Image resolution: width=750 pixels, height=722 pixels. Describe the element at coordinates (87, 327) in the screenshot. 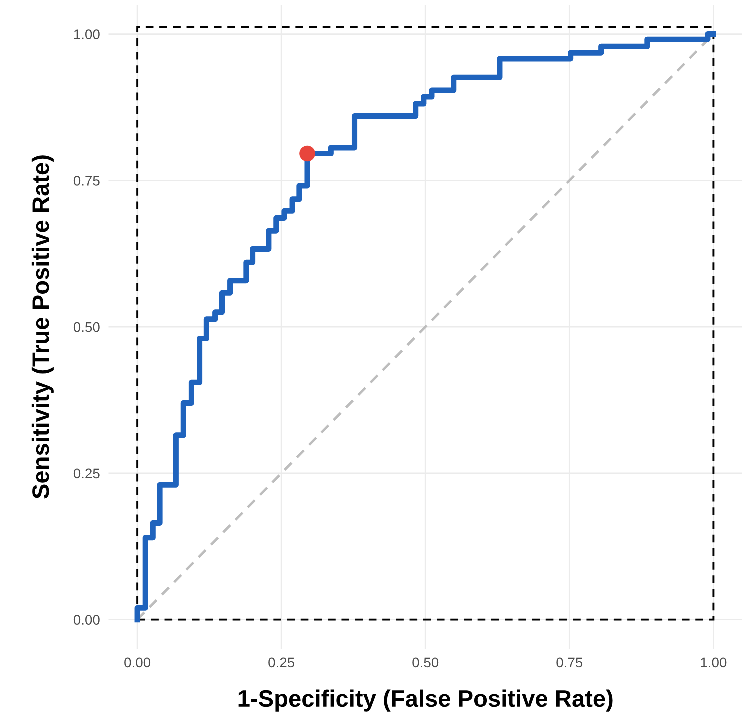

I see `y-tick-label: 0.50` at that location.